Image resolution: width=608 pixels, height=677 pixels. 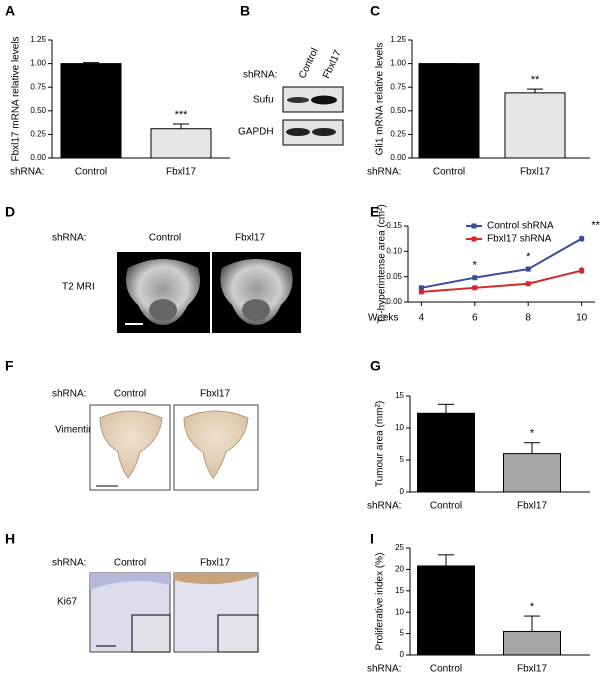 I want to click on row-label: Sufu, so click(x=263, y=100).